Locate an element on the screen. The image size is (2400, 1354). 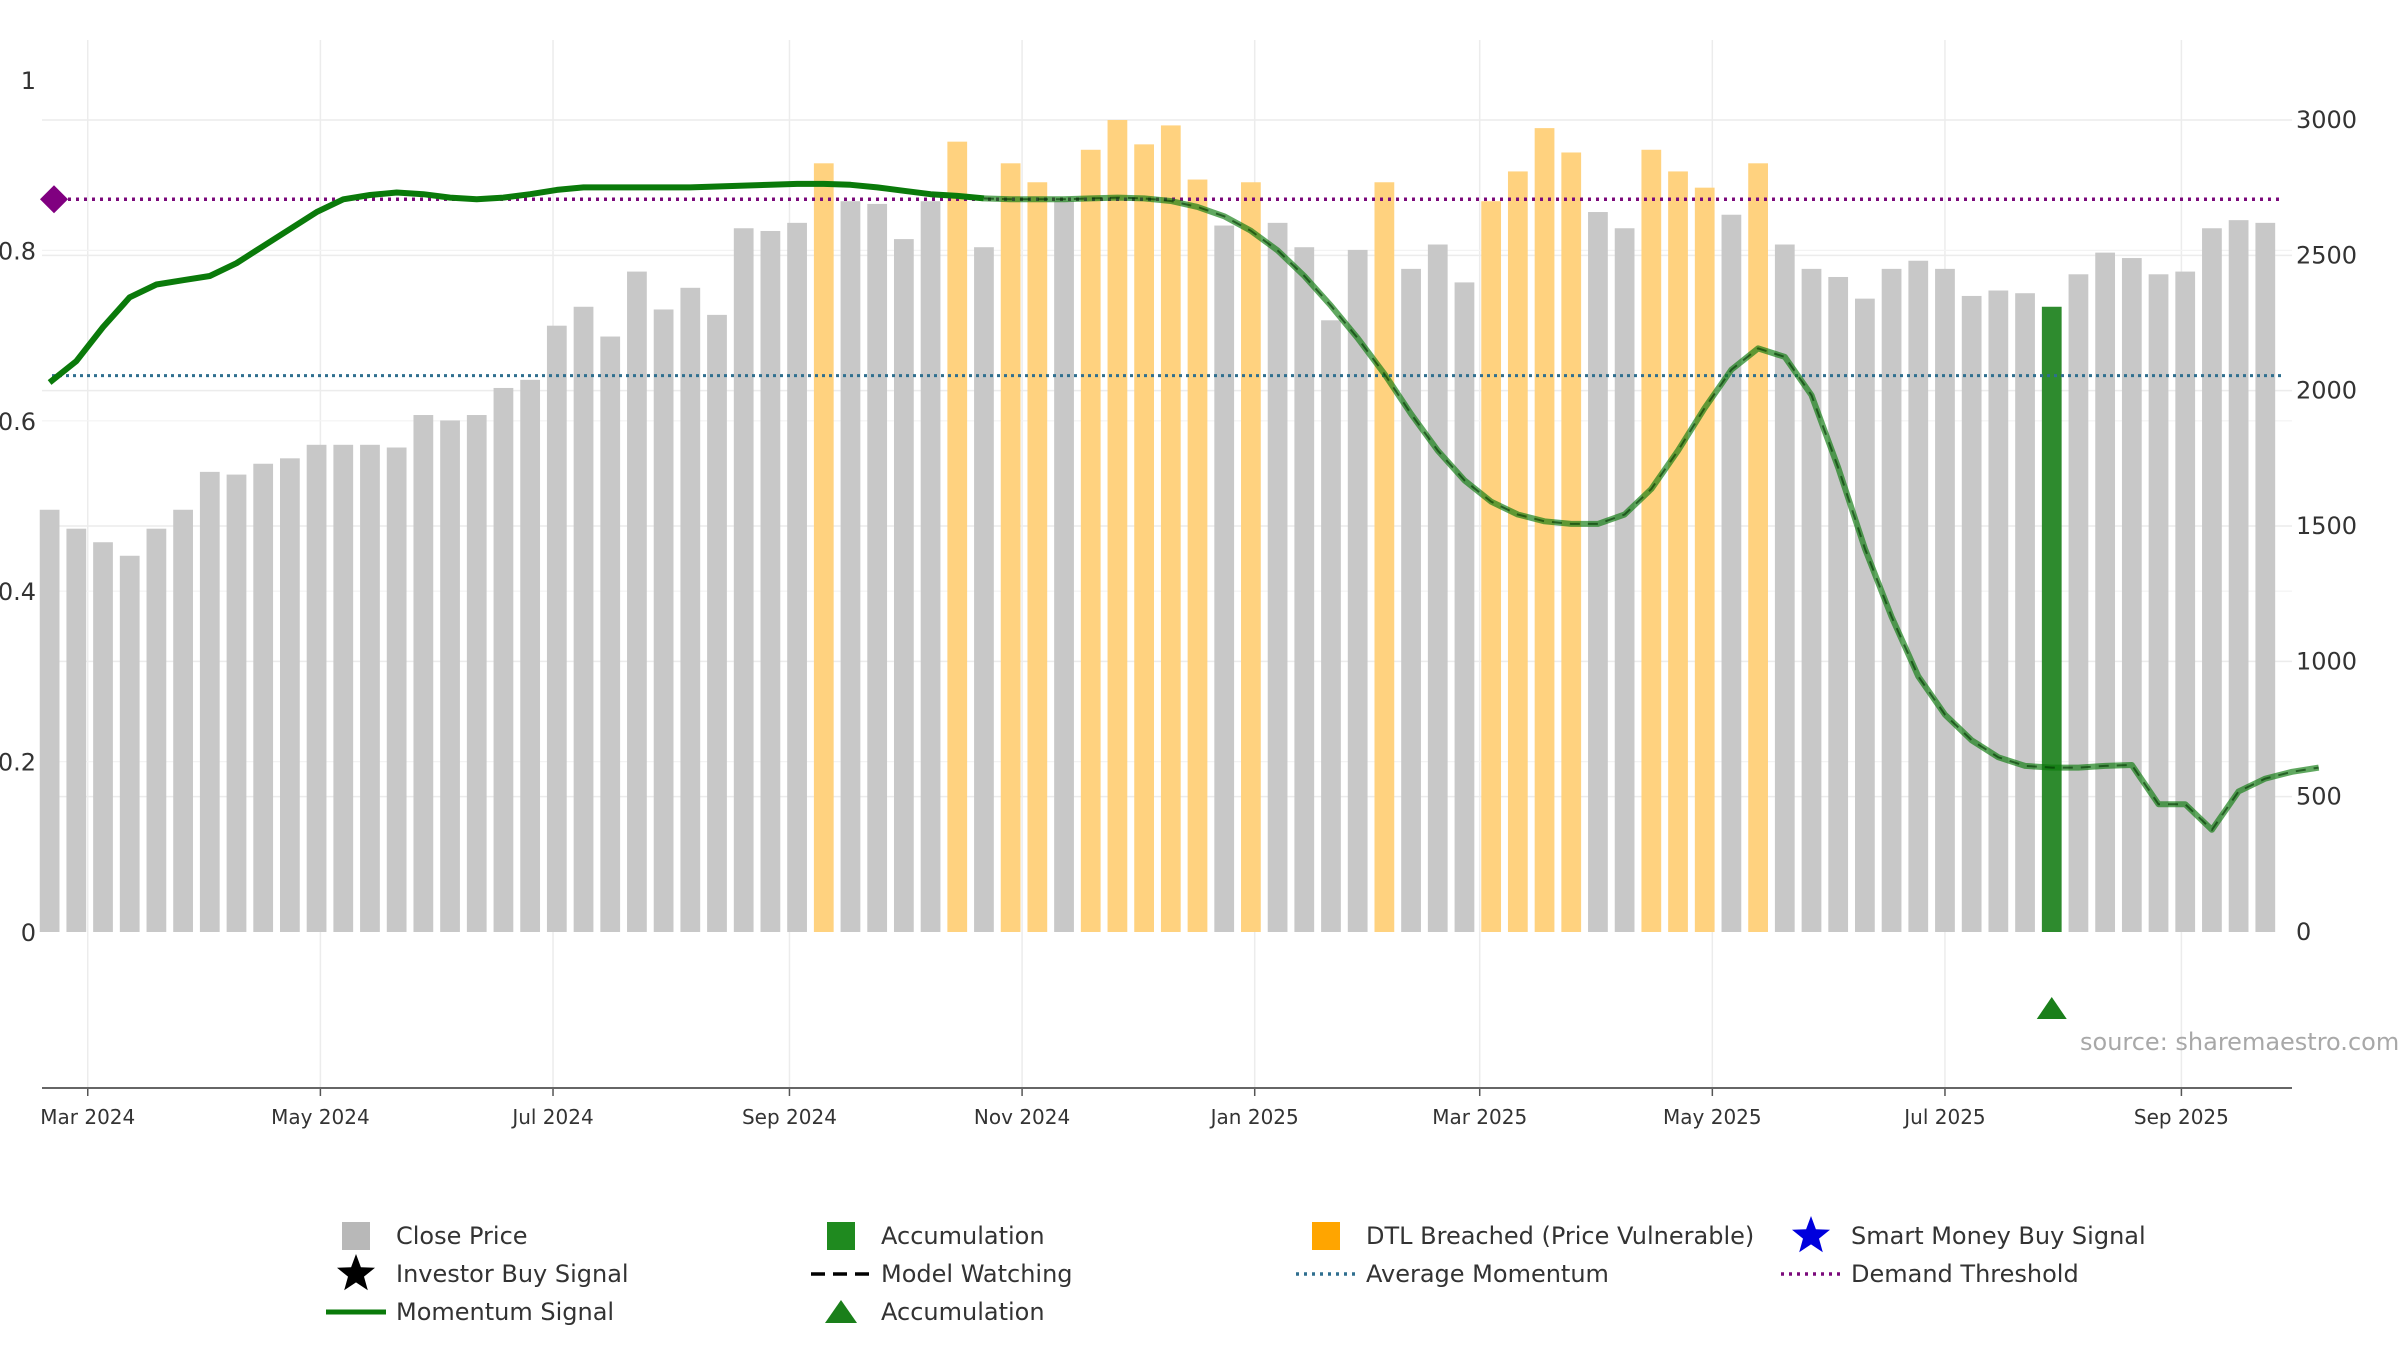
legend-label: Investor Buy Signal is located at coordinates (512, 1274).